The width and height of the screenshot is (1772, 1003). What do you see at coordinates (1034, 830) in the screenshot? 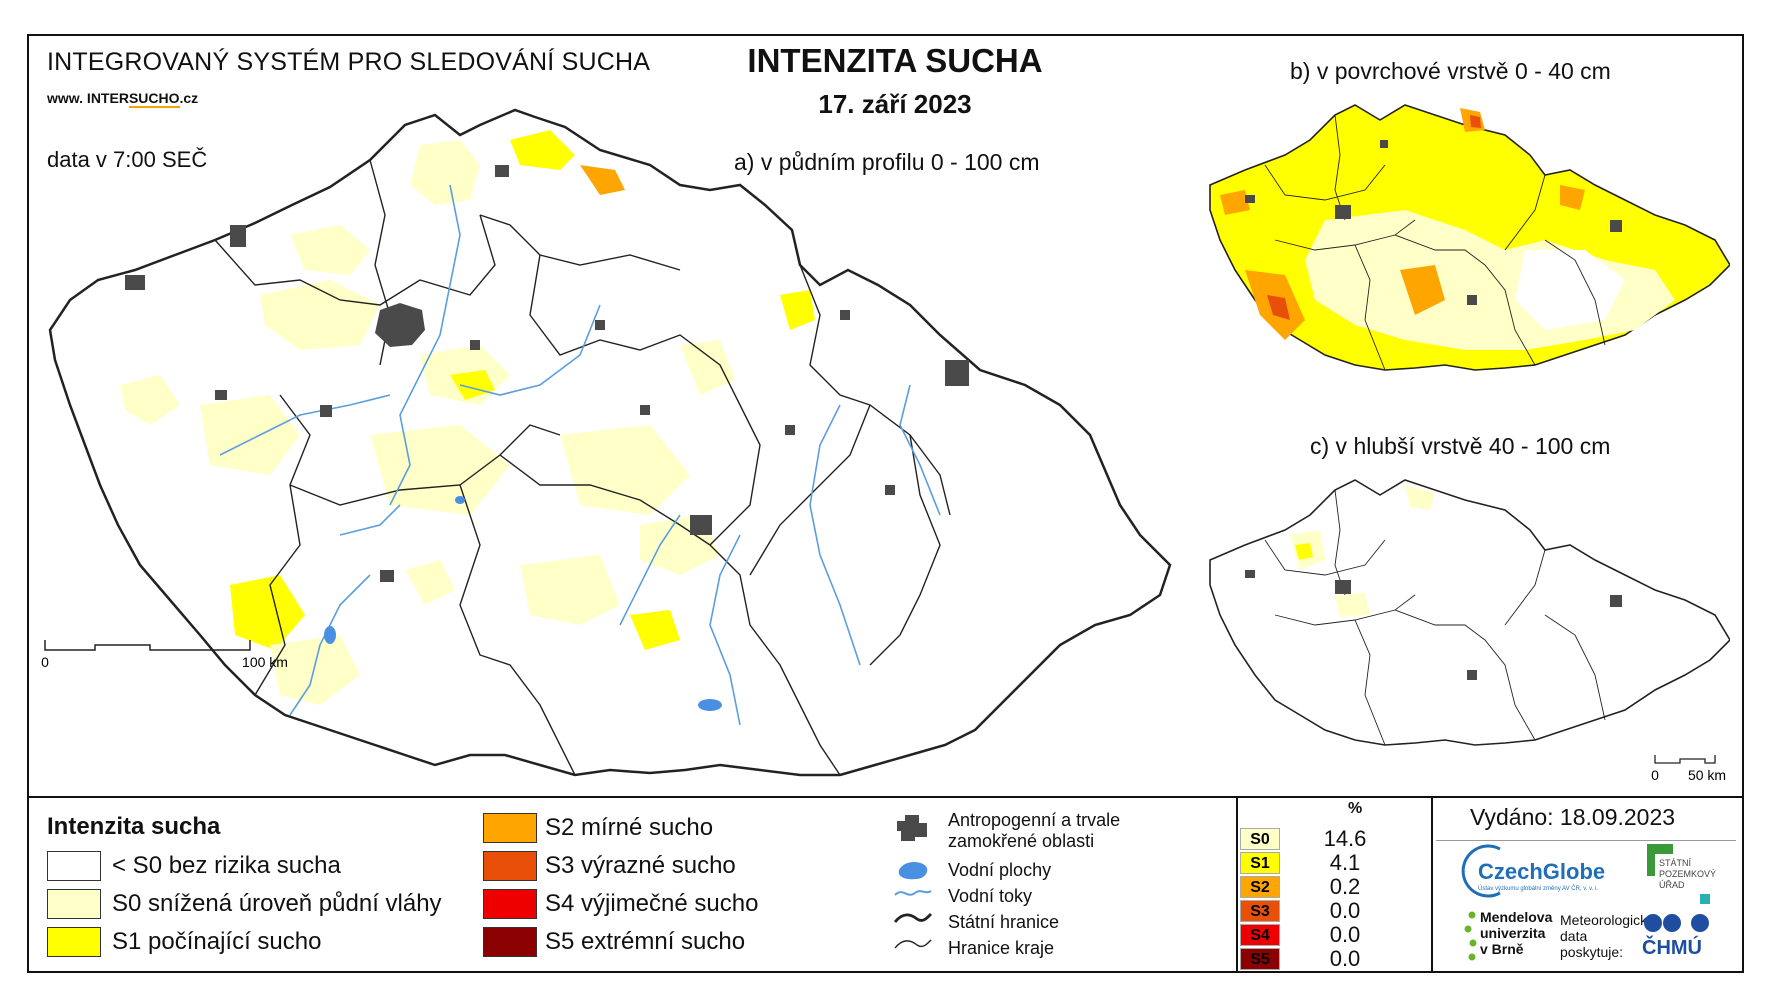
I see `urban-area-label: Antropogenní a trvale zamokřené oblasti` at bounding box center [1034, 830].